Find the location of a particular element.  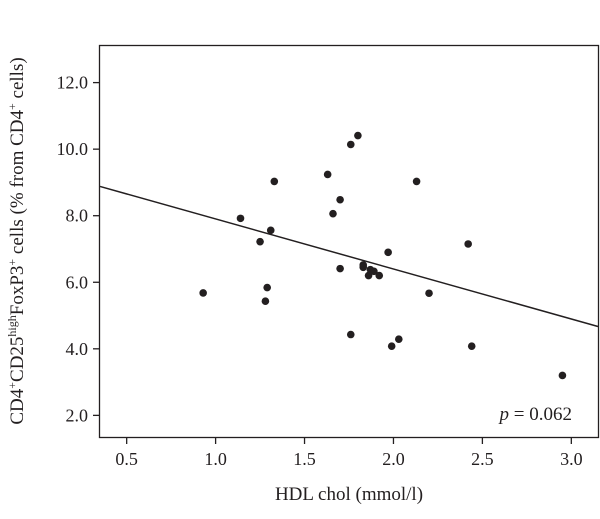

y-label-part-3: FoxP3 is located at coordinates (17, 291).